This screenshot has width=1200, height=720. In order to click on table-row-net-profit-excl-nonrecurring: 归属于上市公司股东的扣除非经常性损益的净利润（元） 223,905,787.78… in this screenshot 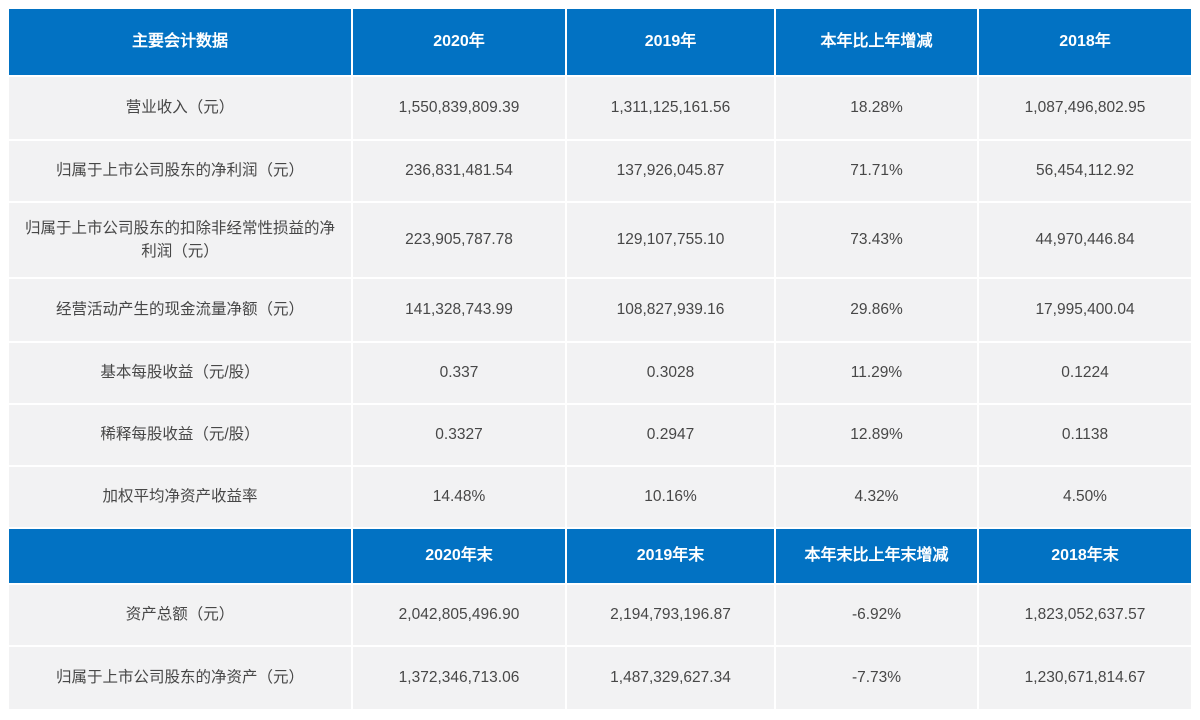, I will do `click(600, 240)`.